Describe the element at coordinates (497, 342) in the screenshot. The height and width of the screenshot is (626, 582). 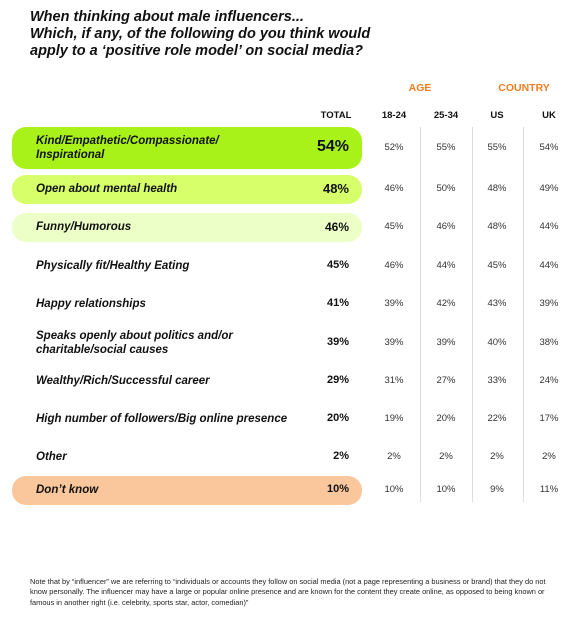
I see `cell-value: 40%` at that location.